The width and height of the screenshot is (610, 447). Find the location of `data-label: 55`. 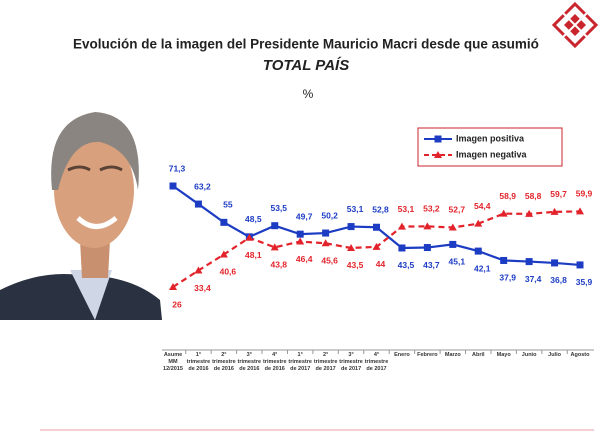

data-label: 55 is located at coordinates (228, 205).